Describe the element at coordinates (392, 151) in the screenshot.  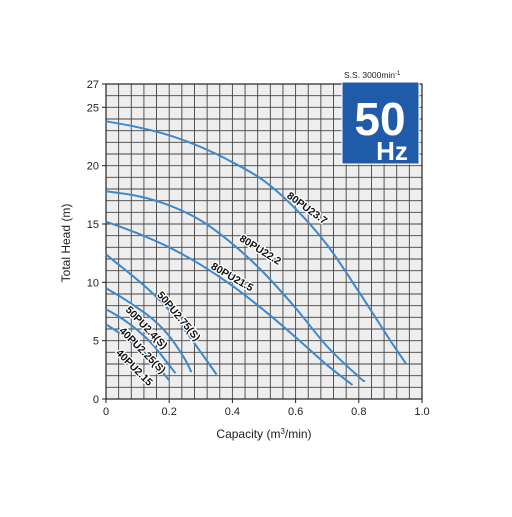
I see `badge-unit: Hz` at that location.